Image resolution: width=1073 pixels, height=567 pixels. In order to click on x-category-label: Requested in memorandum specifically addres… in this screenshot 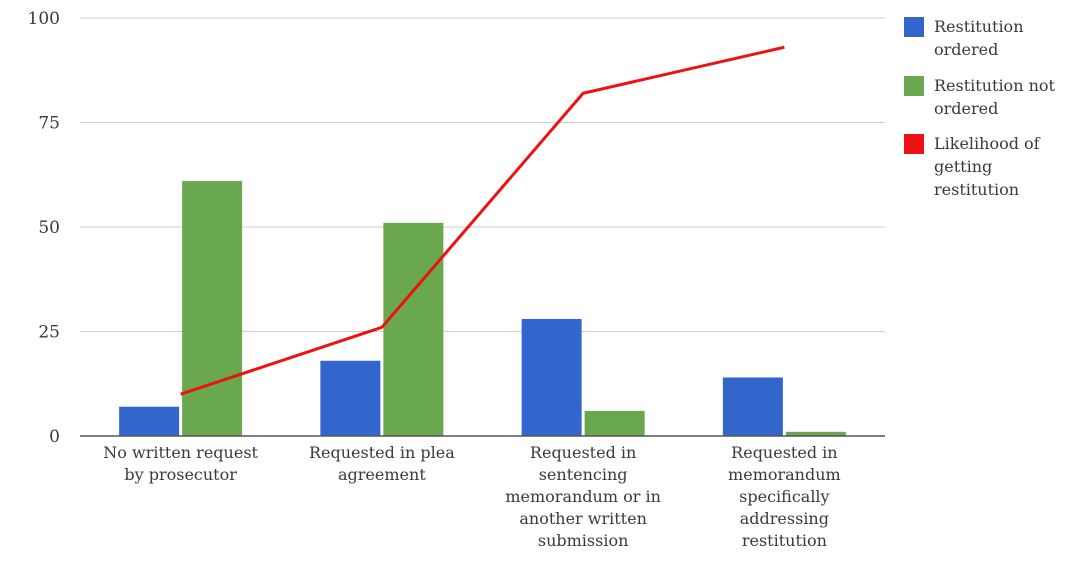, I will do `click(784, 496)`.